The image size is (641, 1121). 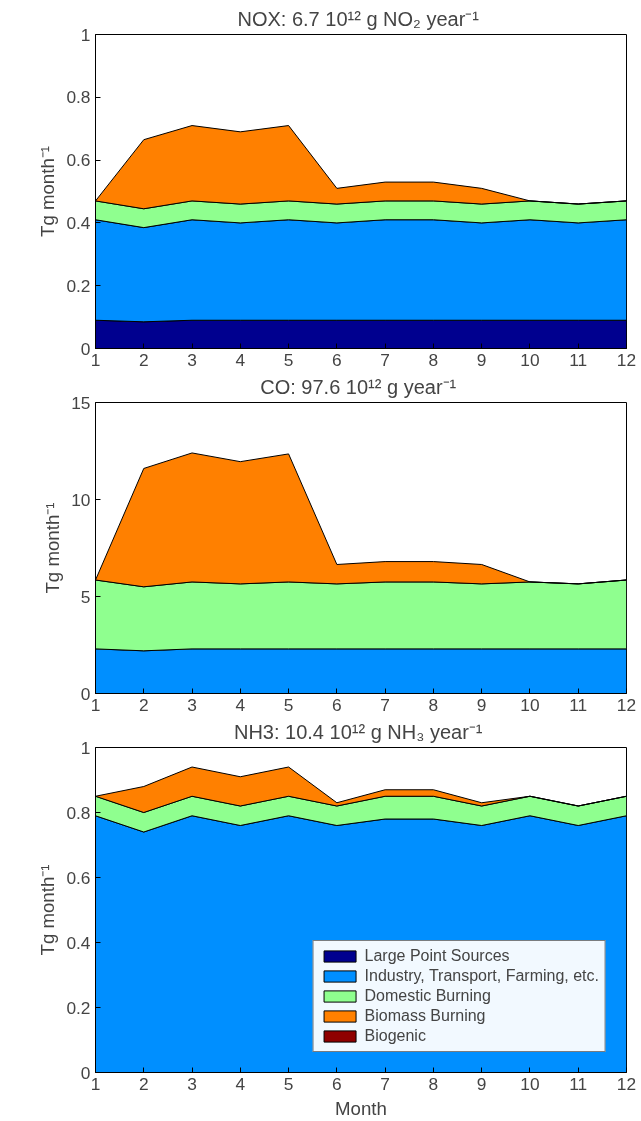 I want to click on legend-label: Industry, Transport, Farming, etc., so click(x=481, y=976).